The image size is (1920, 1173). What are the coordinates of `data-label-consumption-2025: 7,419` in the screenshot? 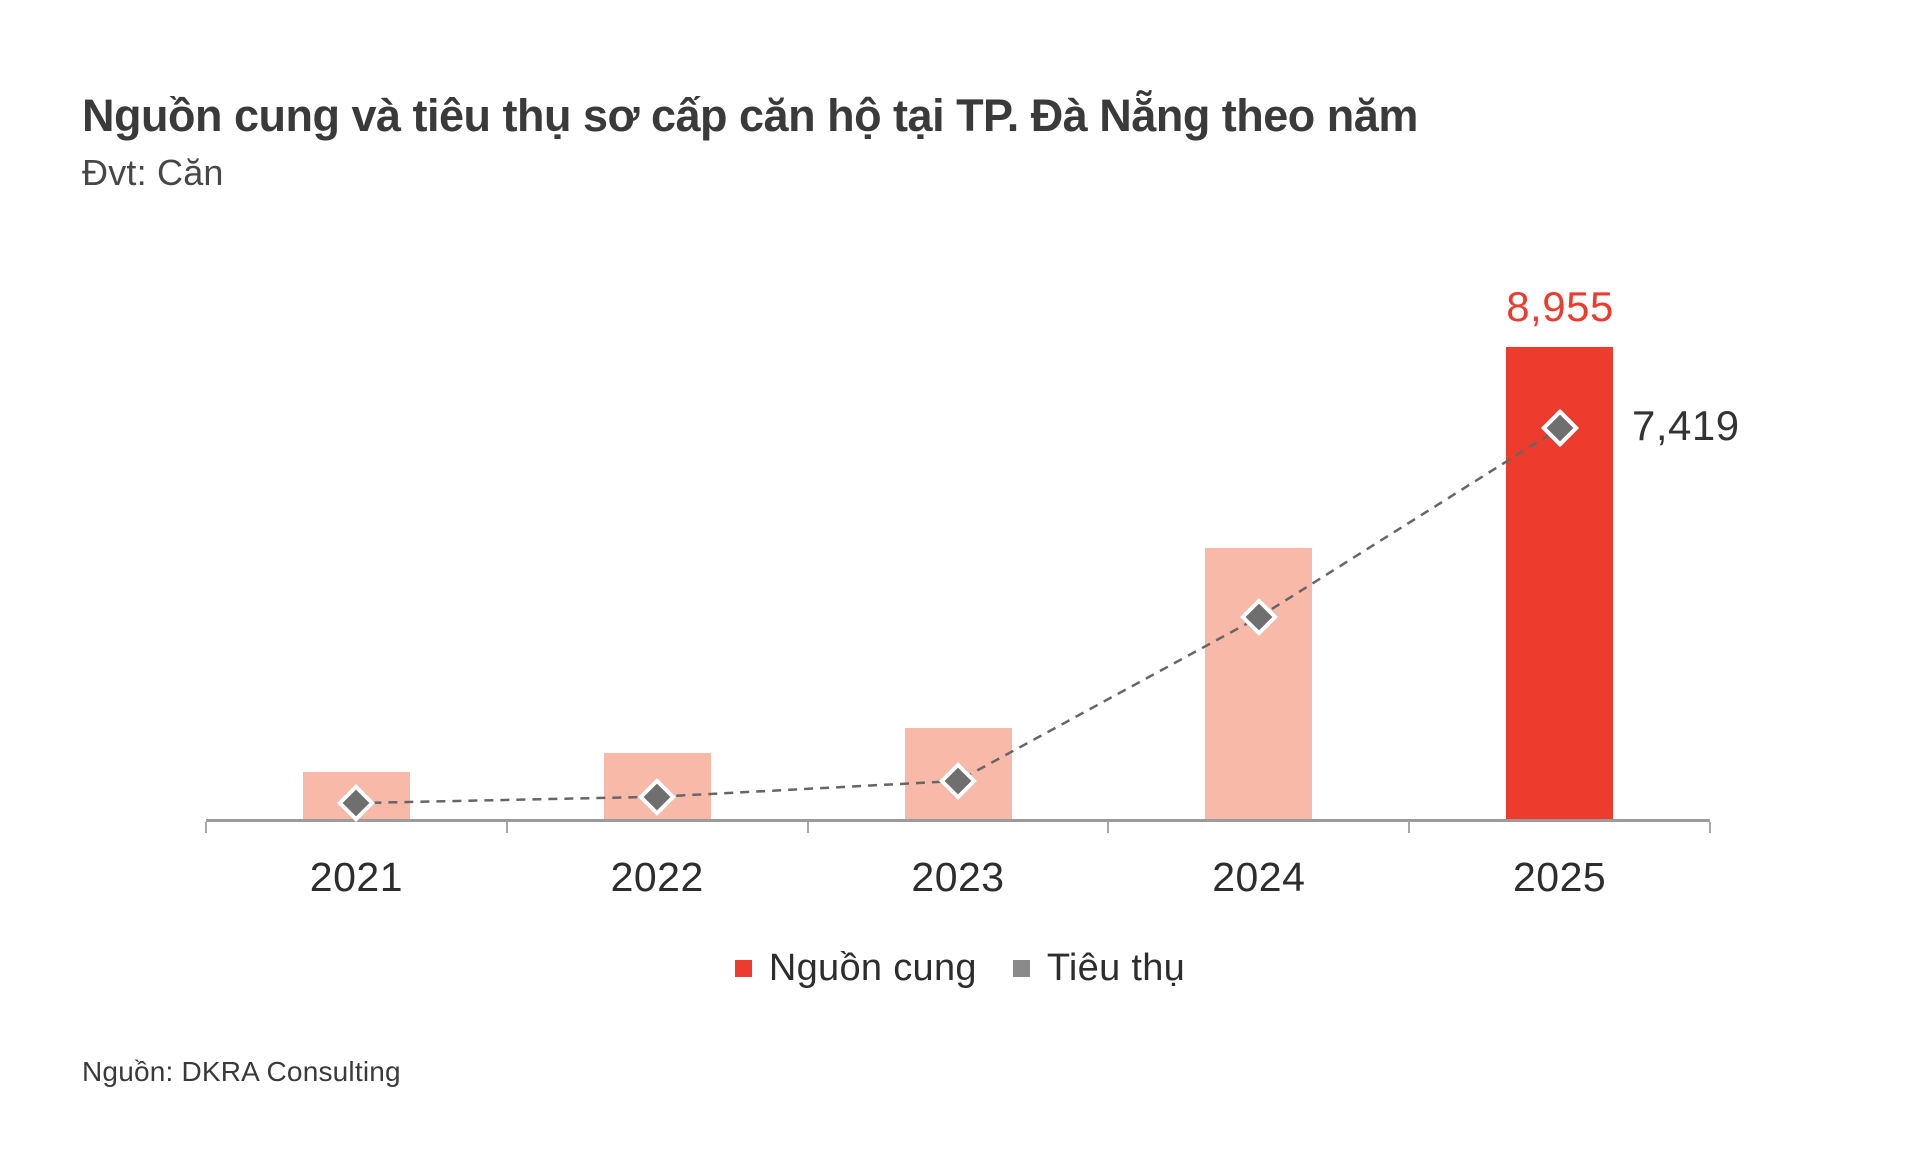 It's located at (1686, 425).